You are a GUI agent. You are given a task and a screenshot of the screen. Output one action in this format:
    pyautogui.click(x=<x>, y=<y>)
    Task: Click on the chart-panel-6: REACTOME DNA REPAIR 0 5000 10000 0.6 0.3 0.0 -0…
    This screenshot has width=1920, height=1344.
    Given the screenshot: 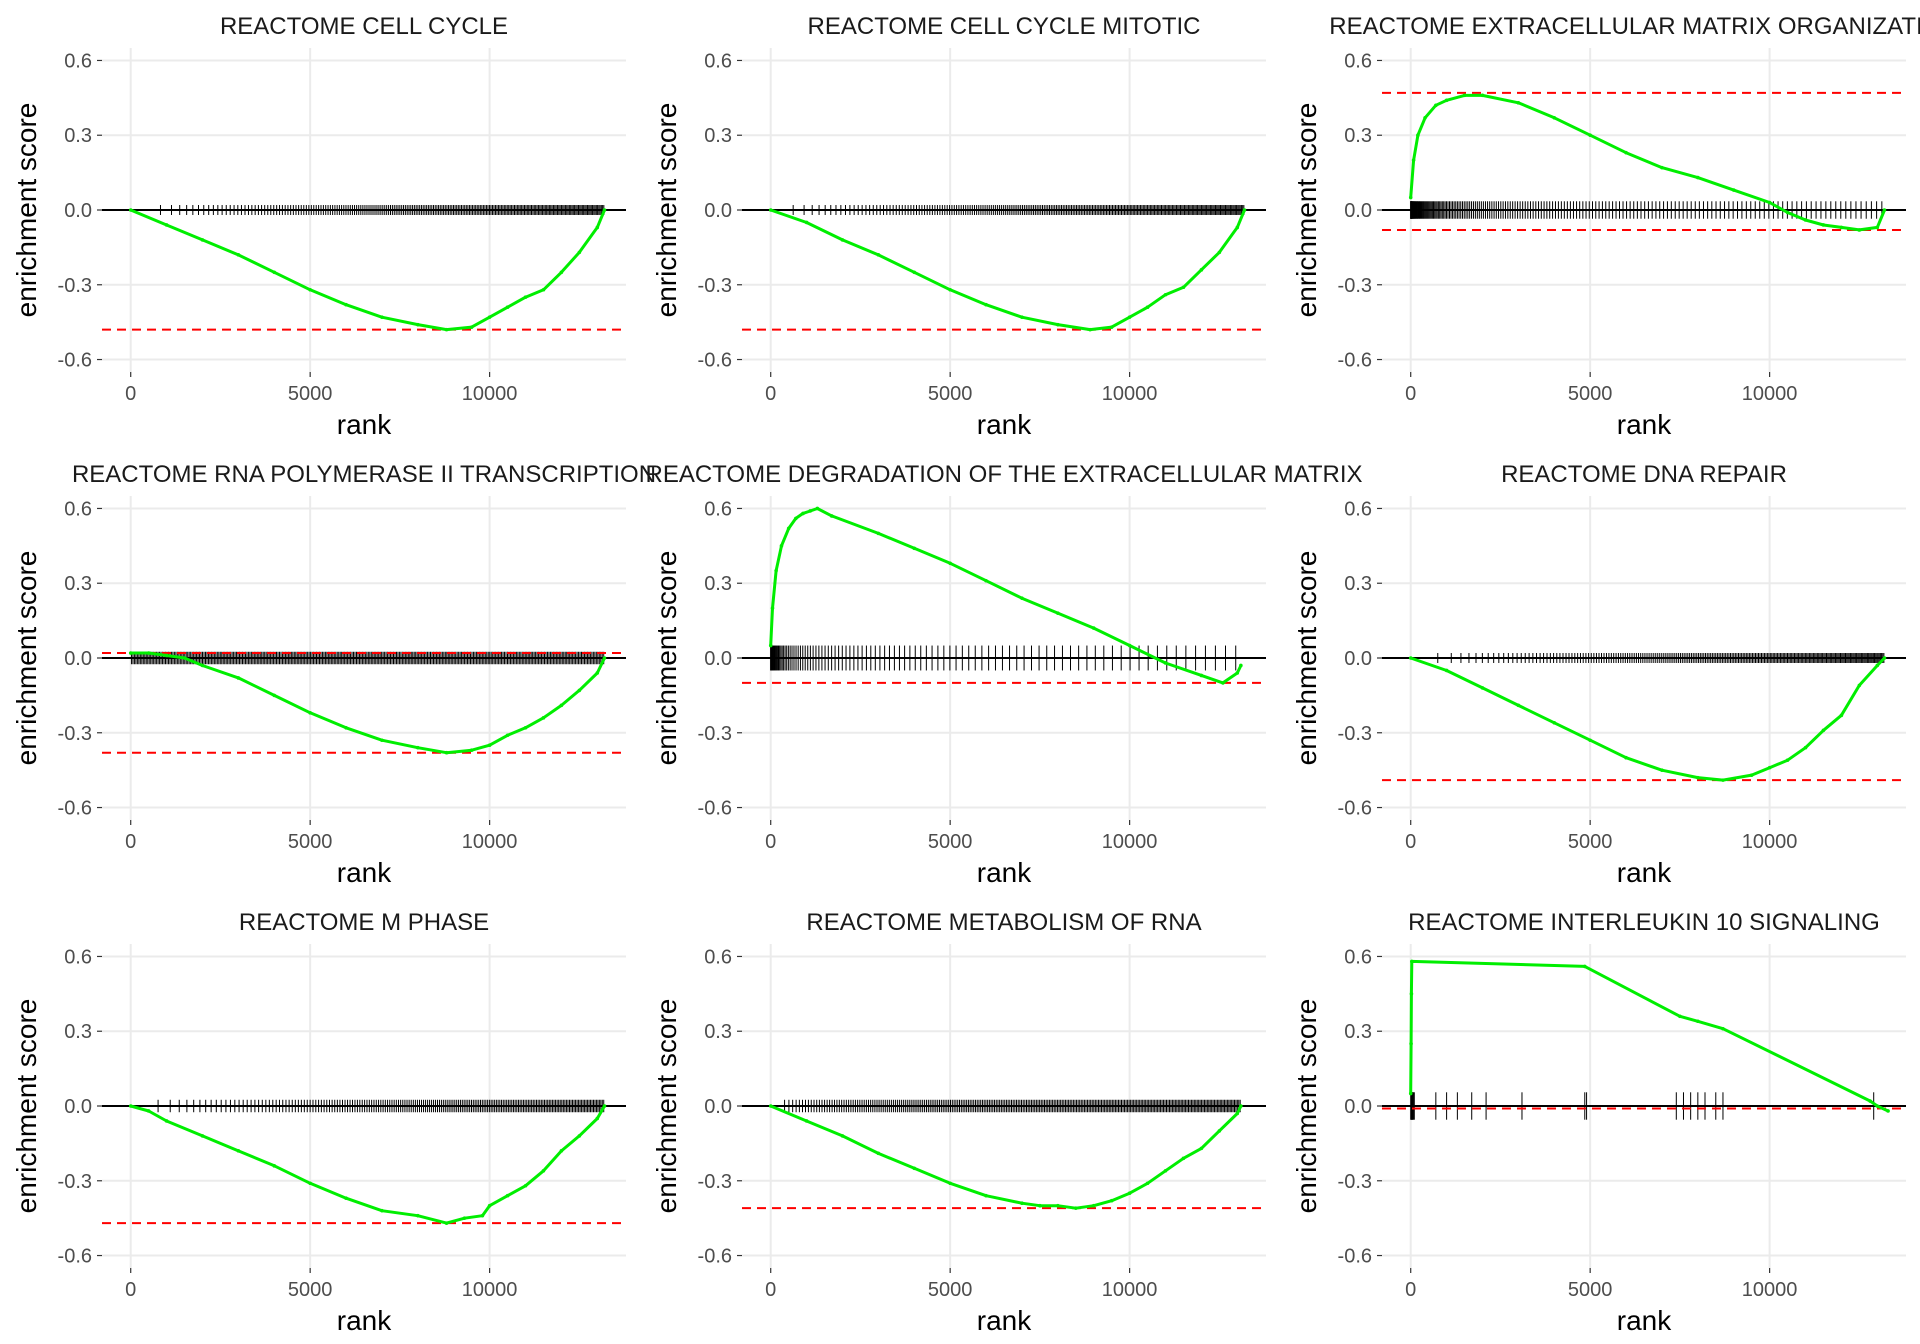 What is the action you would take?
    pyautogui.click(x=1598, y=674)
    